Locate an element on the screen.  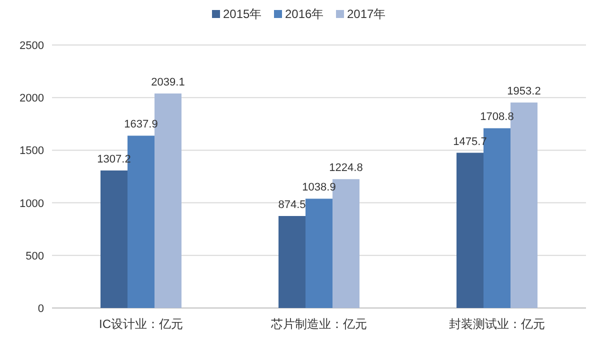
x-tick-label: 芯片制造业：亿元 is located at coordinates (318, 324).